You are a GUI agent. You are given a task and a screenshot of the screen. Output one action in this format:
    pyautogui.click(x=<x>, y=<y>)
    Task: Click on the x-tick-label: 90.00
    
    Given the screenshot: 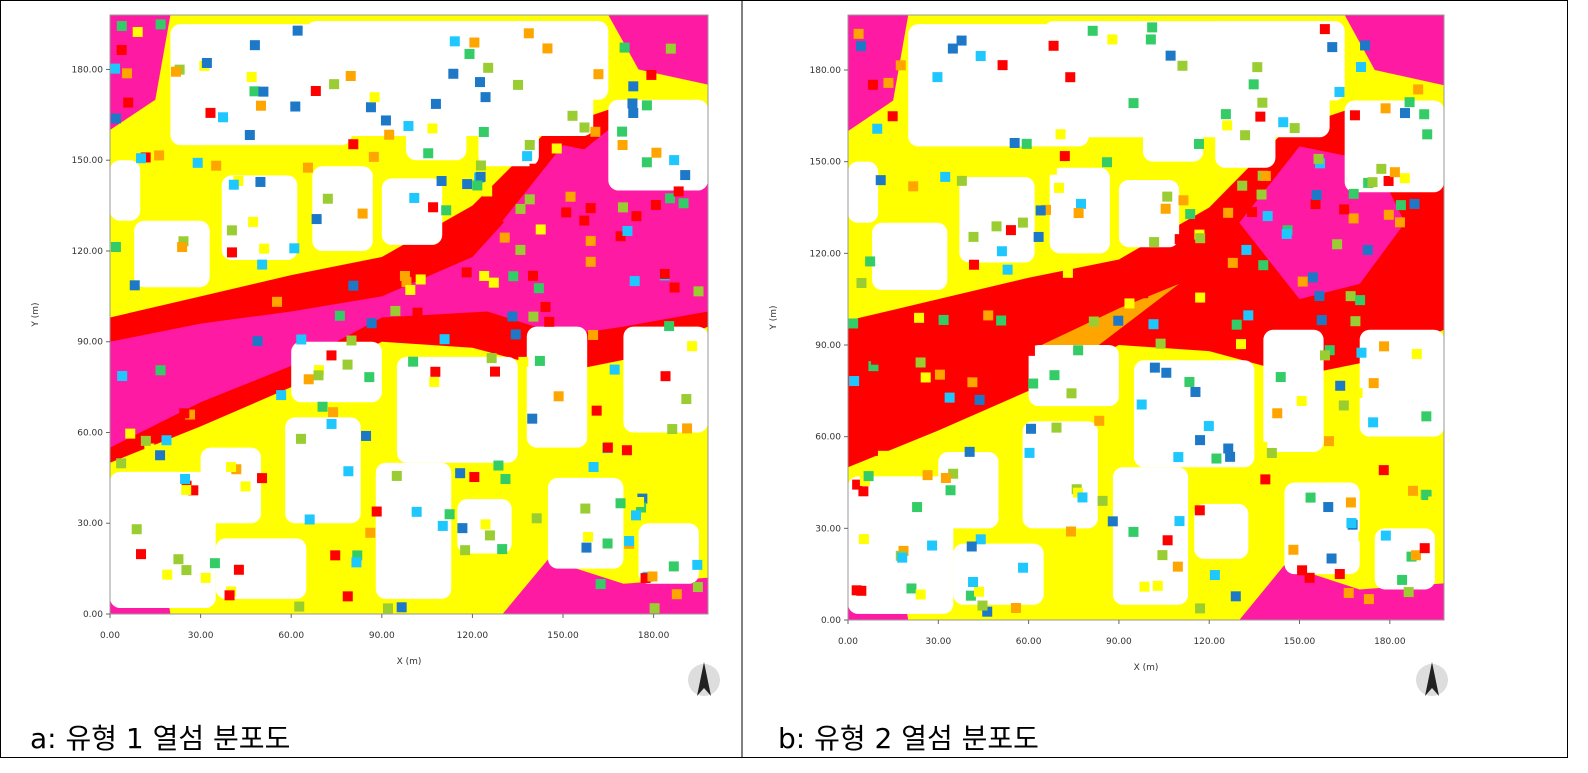 What is the action you would take?
    pyautogui.click(x=1119, y=642)
    